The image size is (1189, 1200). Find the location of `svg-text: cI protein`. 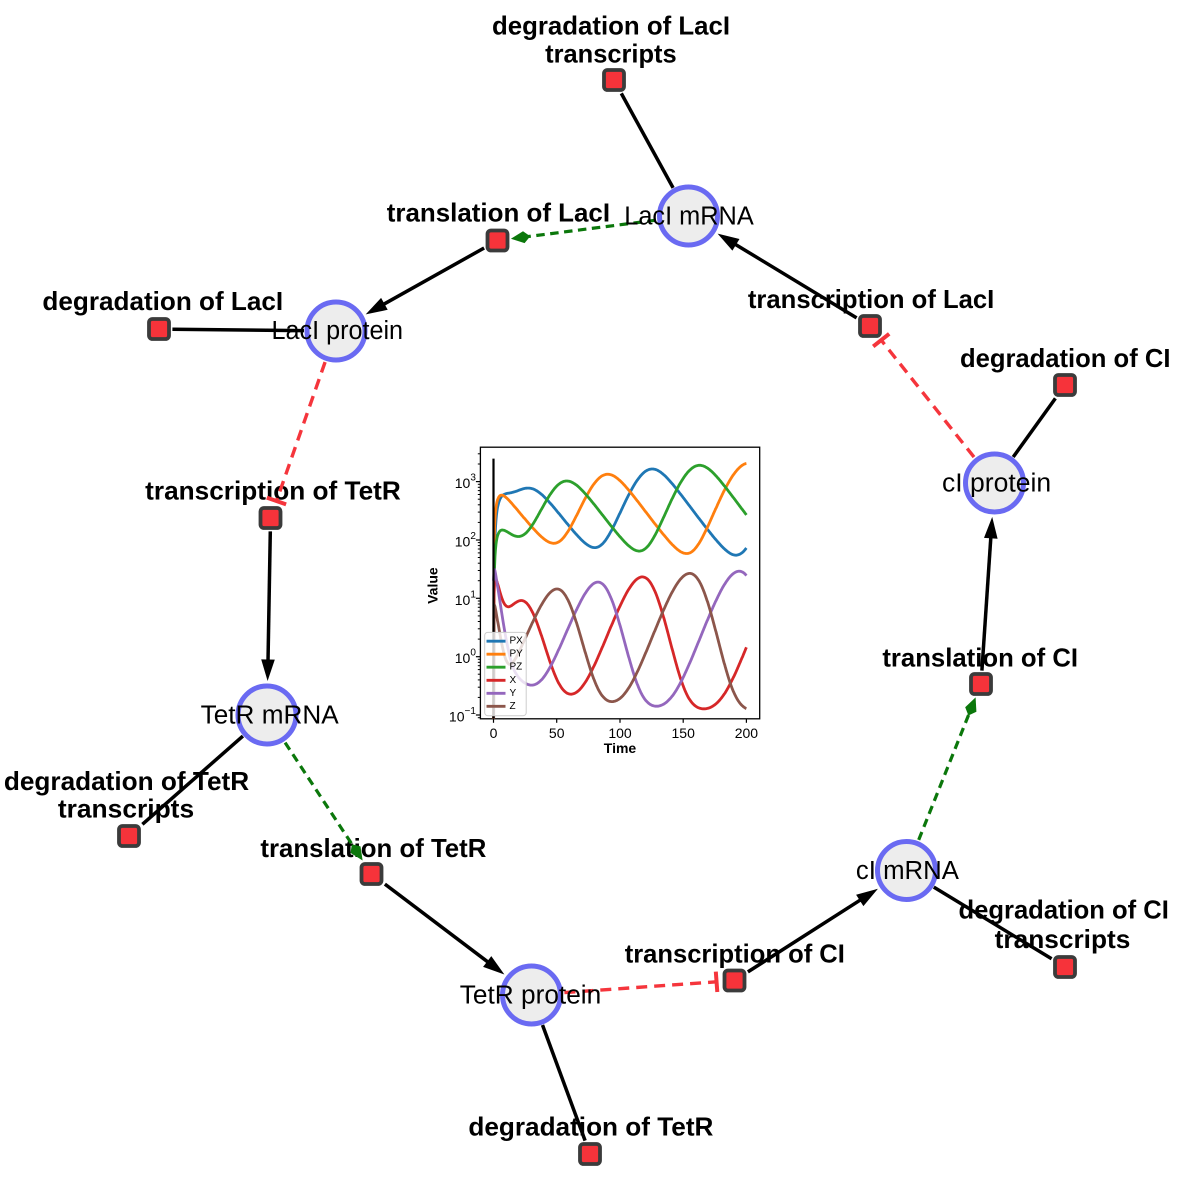

svg-text: cI protein is located at coordinates (996, 484).